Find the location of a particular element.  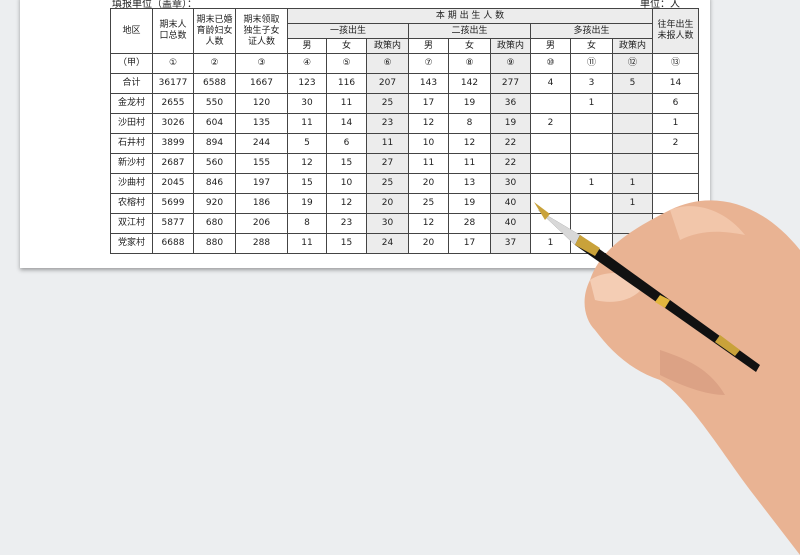

cell: 30 is located at coordinates (510, 183).